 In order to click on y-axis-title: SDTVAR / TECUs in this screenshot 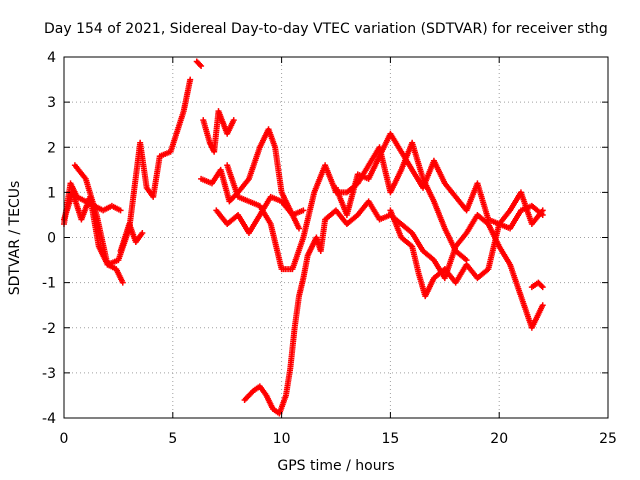, I will do `click(15, 238)`.